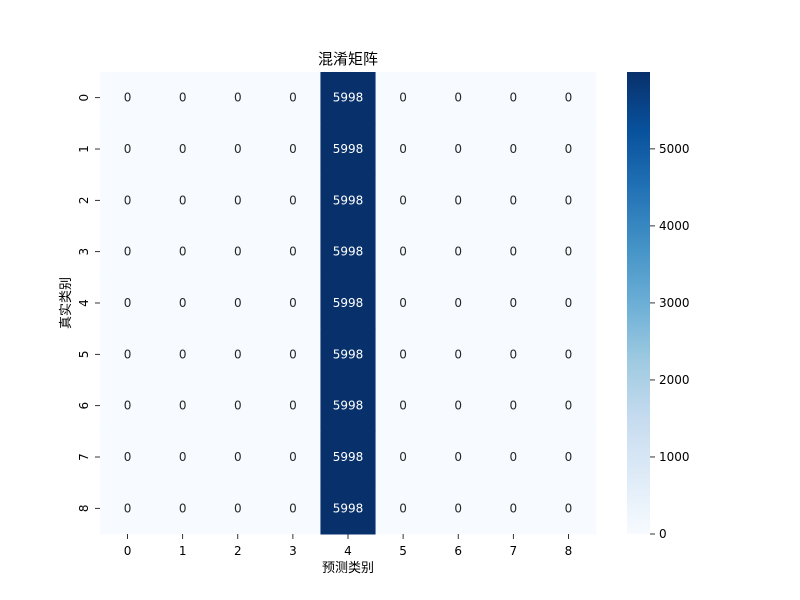 The height and width of the screenshot is (600, 800). I want to click on colorbar-tick-label: 4000, so click(674, 226).